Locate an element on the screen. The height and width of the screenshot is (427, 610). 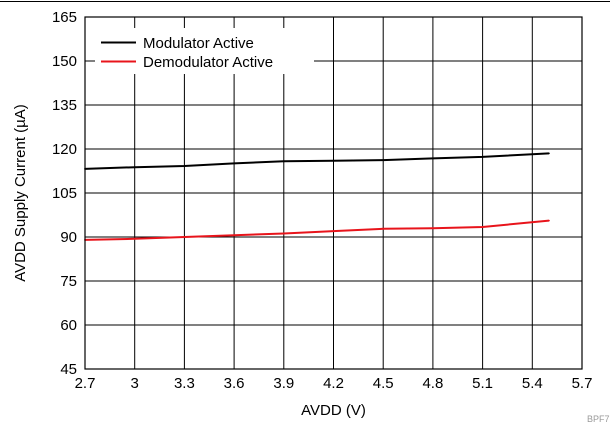
x-tick-label: 2.7 is located at coordinates (85, 383).